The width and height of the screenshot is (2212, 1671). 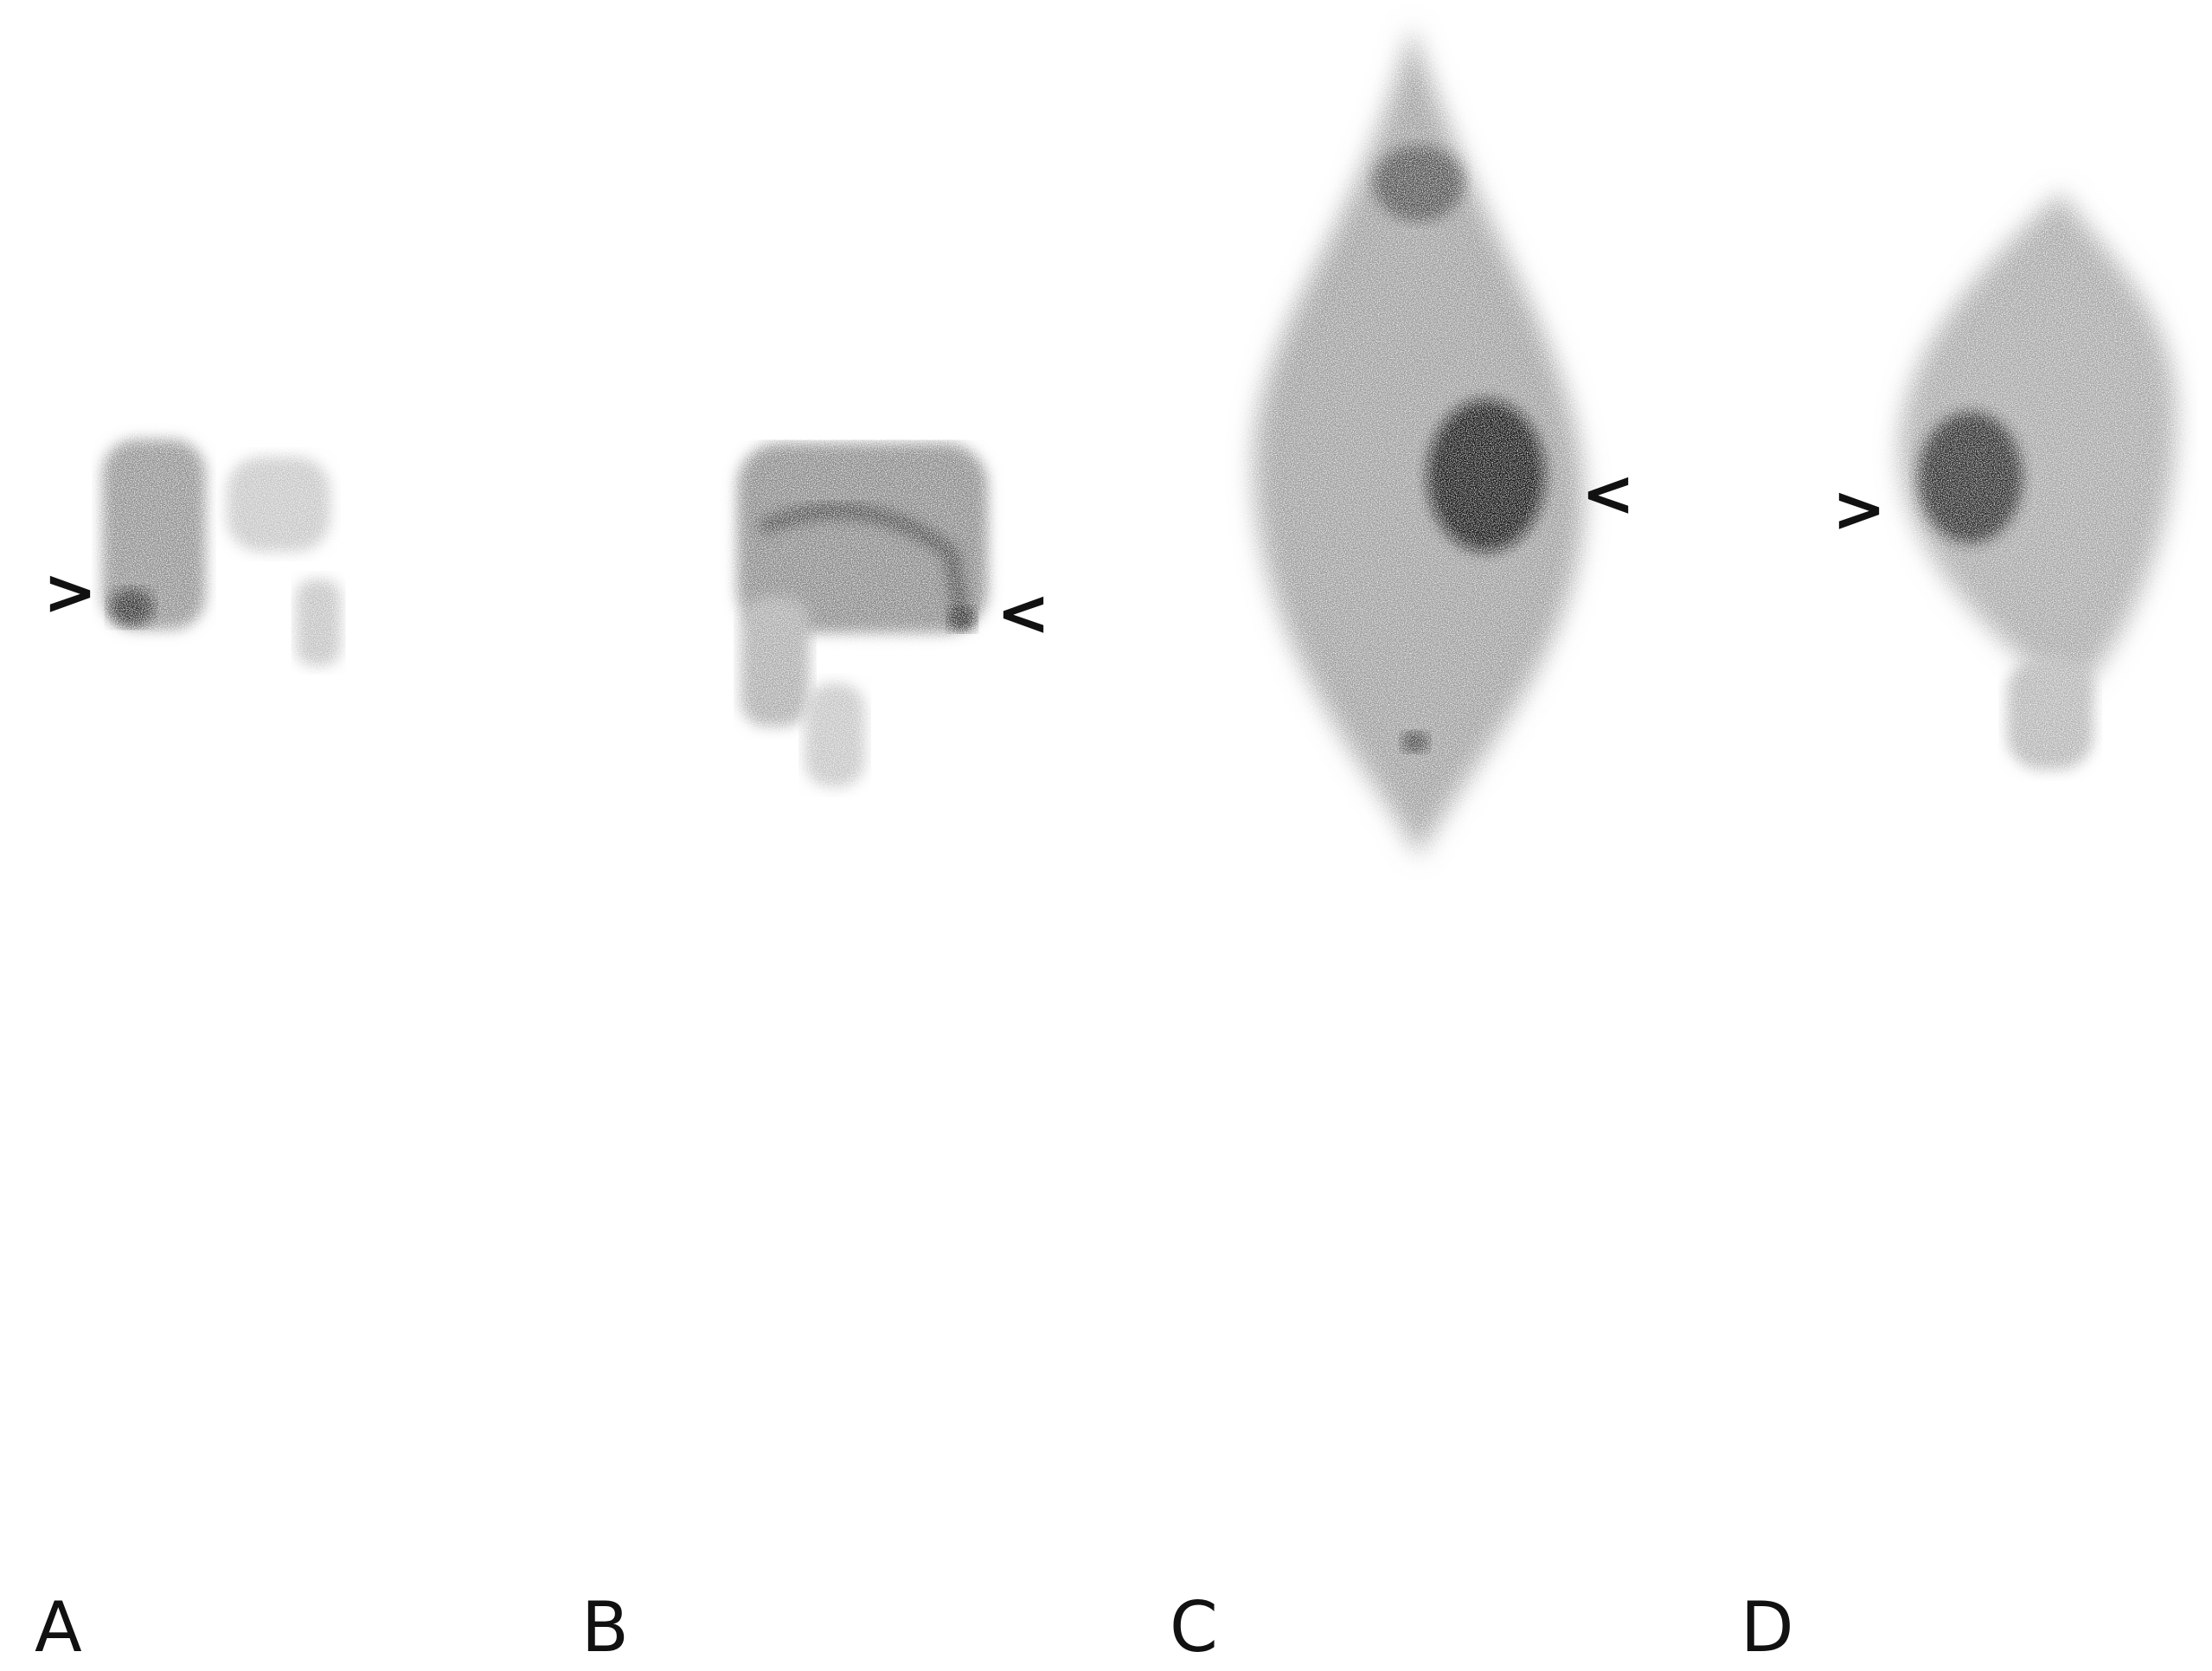 What do you see at coordinates (58, 1627) in the screenshot?
I see `panel-a-label: A` at bounding box center [58, 1627].